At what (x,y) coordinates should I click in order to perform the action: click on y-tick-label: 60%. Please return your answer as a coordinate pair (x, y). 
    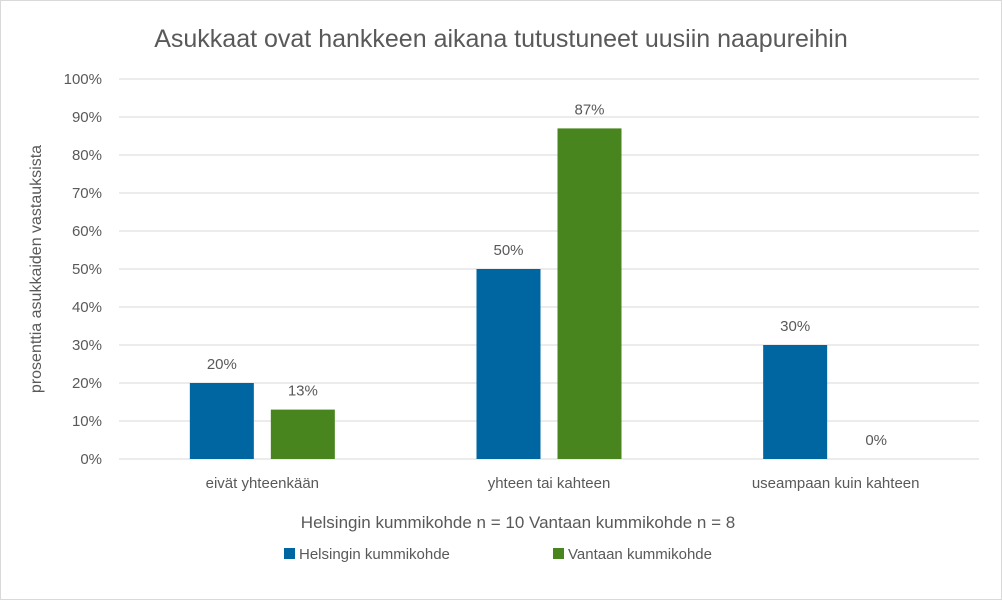
    Looking at the image, I should click on (87, 231).